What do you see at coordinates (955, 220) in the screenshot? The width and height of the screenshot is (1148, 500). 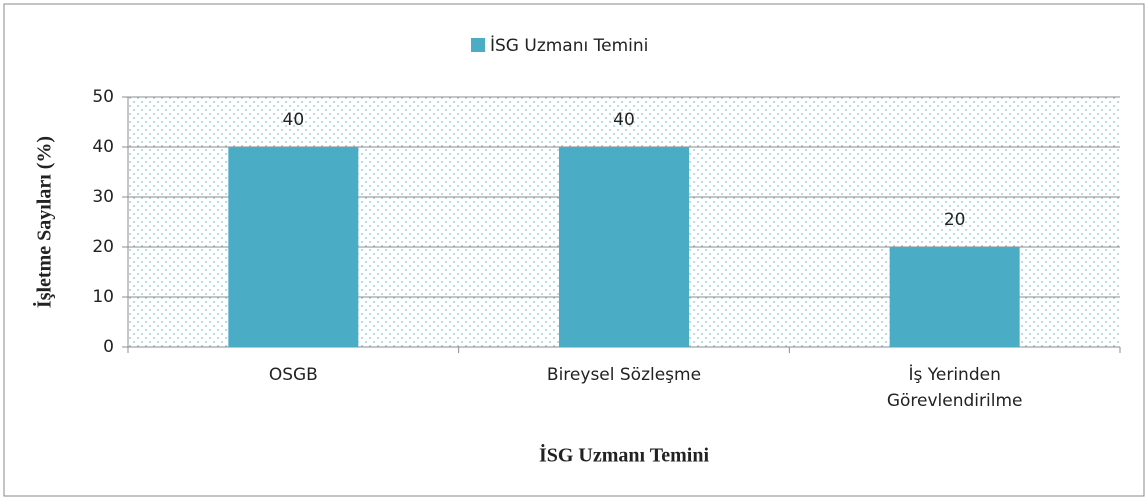 I see `data-label: 20` at bounding box center [955, 220].